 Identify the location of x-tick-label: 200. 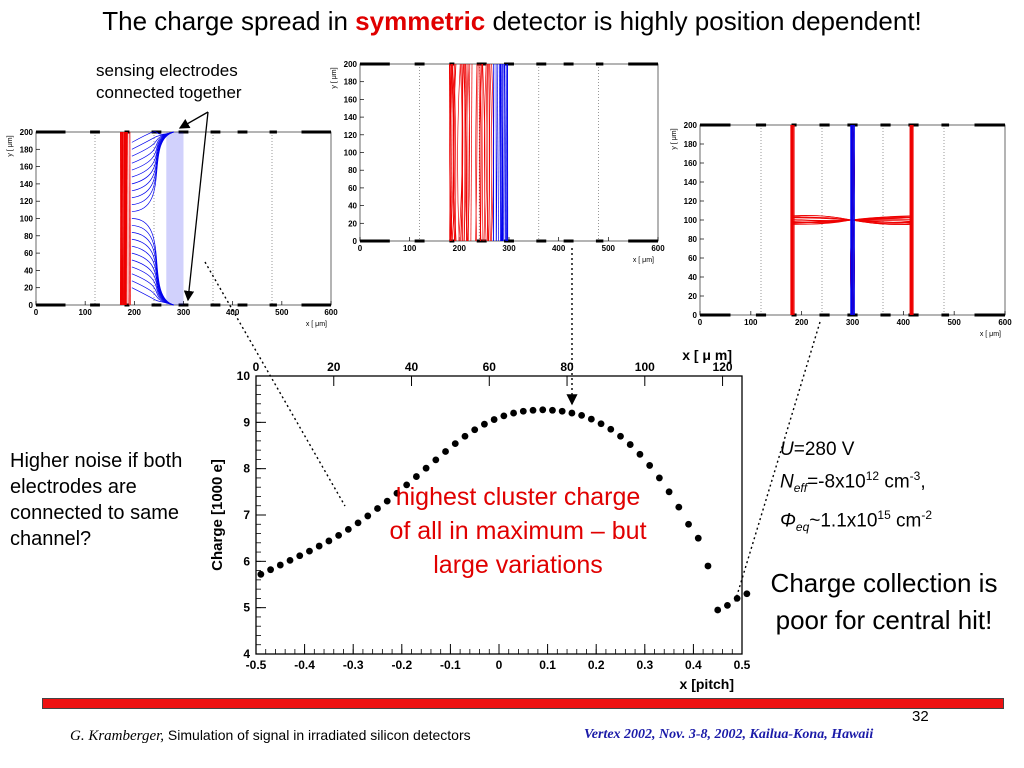
(135, 312).